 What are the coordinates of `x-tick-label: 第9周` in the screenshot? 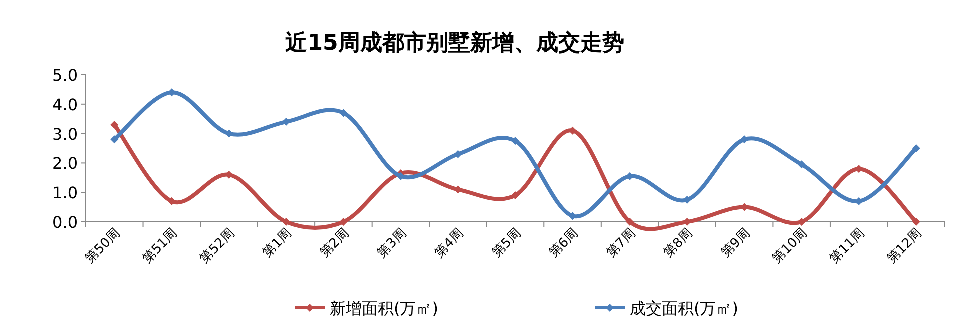 It's located at (736, 244).